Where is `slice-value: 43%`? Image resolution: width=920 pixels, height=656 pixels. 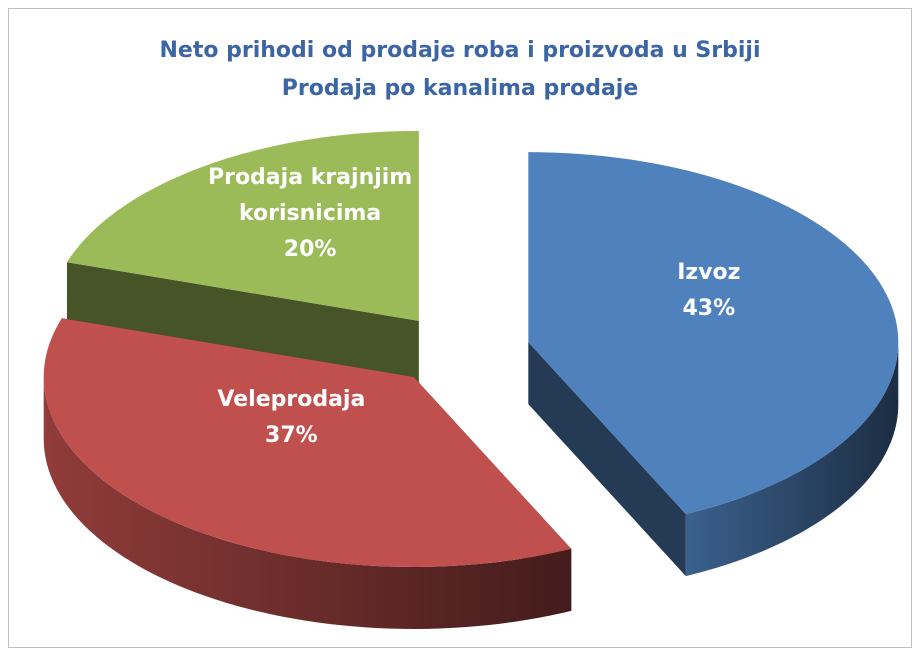
slice-value: 43% is located at coordinates (709, 309).